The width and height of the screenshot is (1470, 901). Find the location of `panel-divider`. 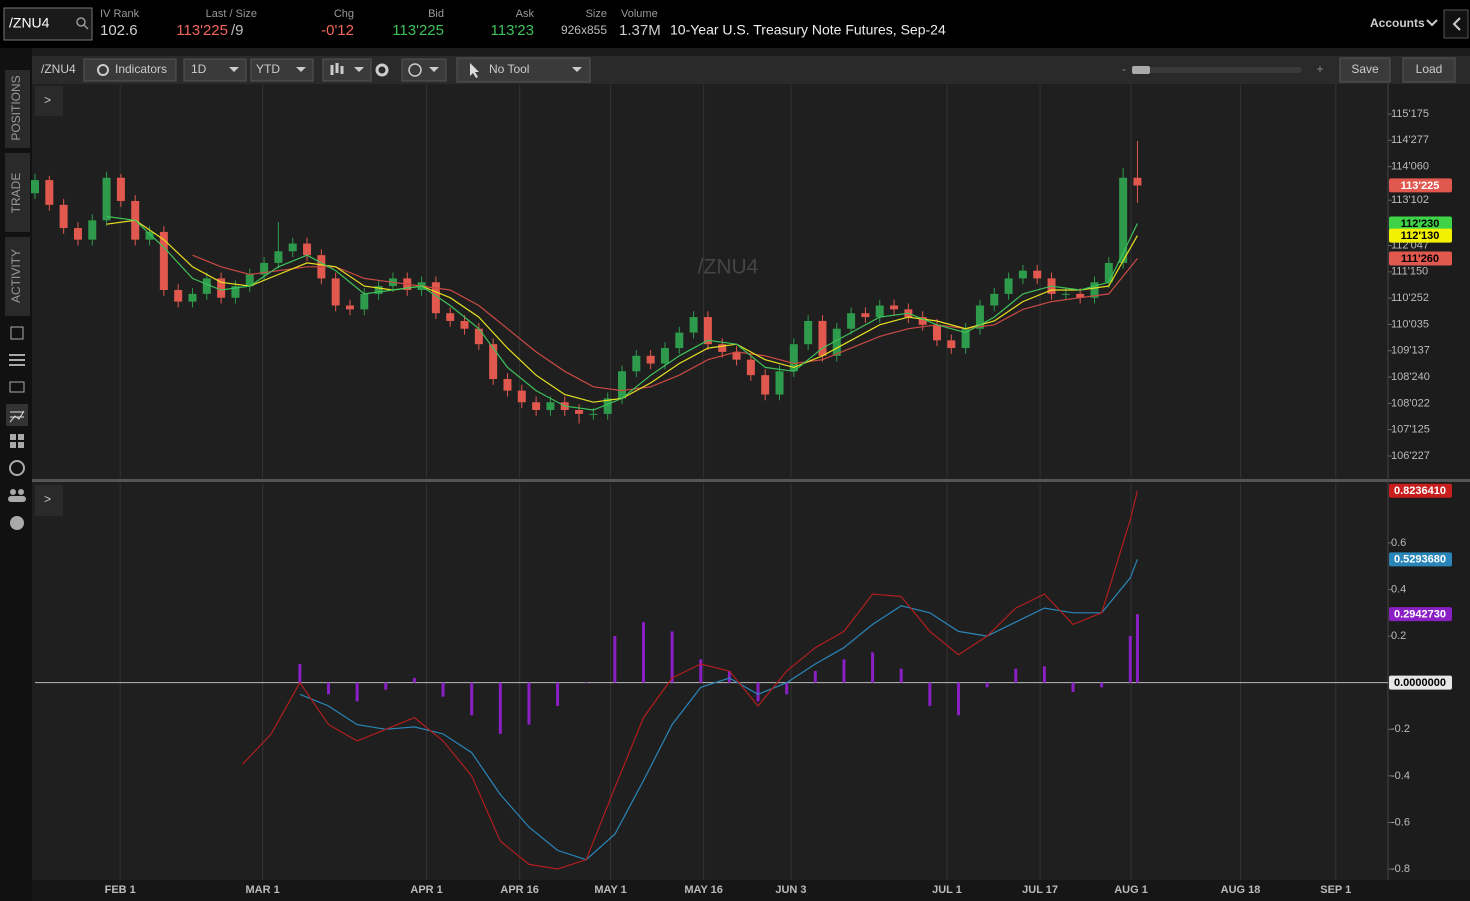

panel-divider is located at coordinates (751, 480).